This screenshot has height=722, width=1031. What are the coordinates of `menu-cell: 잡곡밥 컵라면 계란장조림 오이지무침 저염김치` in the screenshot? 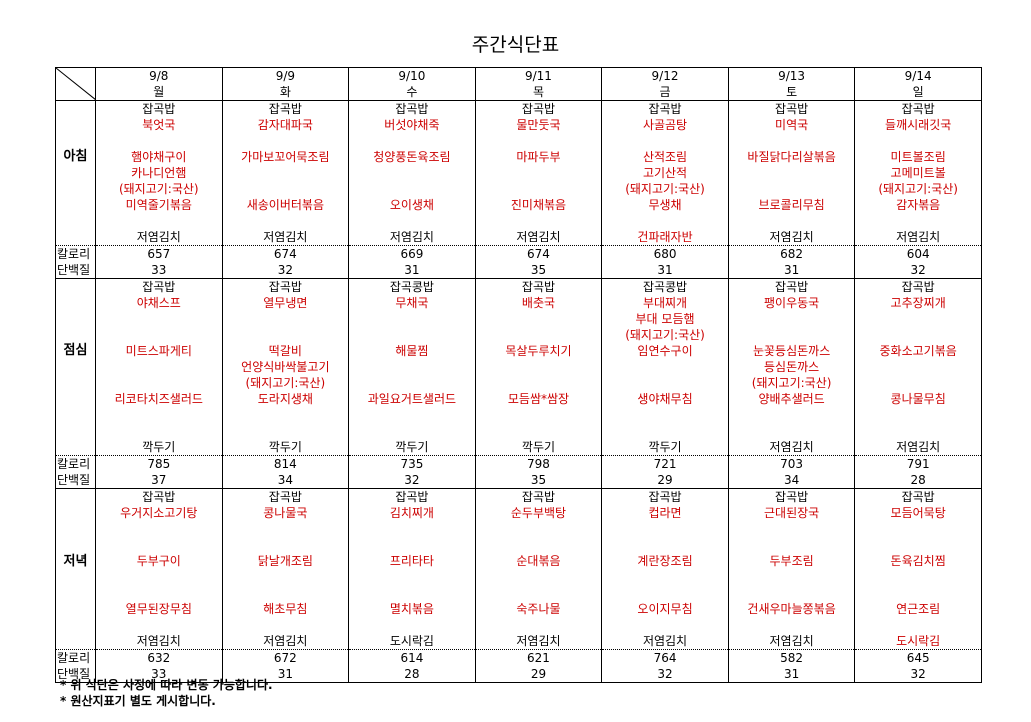 It's located at (665, 569).